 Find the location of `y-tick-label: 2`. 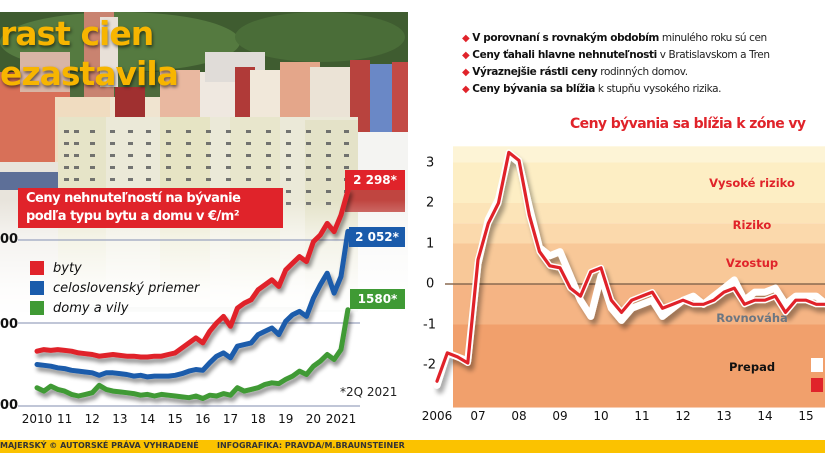

y-tick-label: 2 is located at coordinates (430, 203).